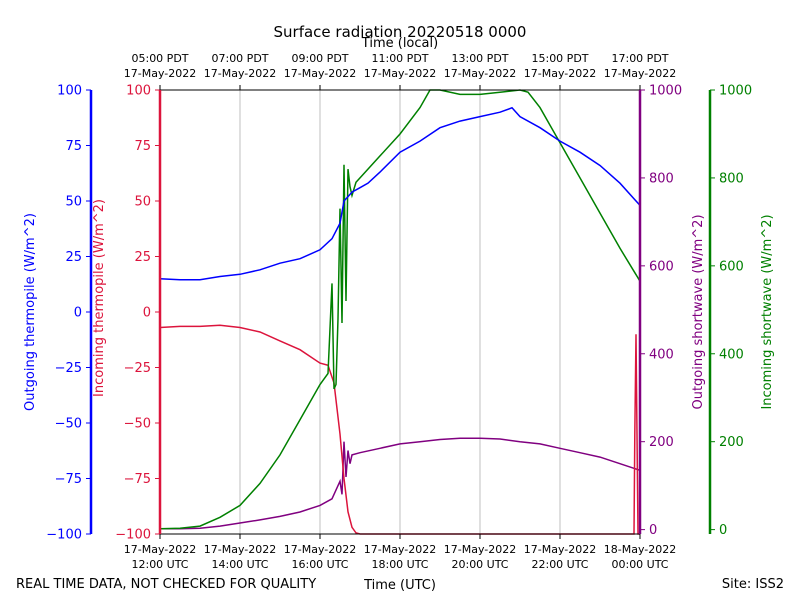  Describe the element at coordinates (560, 549) in the screenshot. I see `x-tick-label-date-5: 17-May-2022` at that location.